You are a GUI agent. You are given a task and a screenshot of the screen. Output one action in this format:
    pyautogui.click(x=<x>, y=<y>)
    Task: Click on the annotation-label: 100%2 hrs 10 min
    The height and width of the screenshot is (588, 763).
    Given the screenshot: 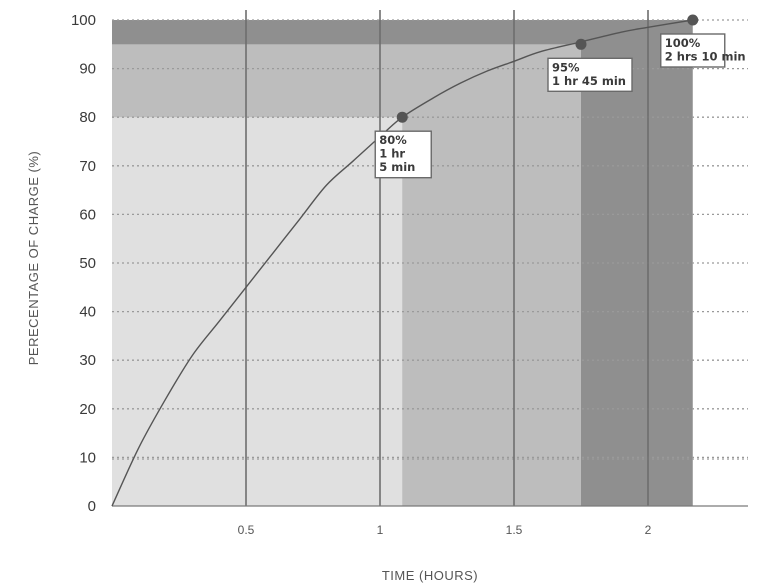 What is the action you would take?
    pyautogui.click(x=703, y=50)
    